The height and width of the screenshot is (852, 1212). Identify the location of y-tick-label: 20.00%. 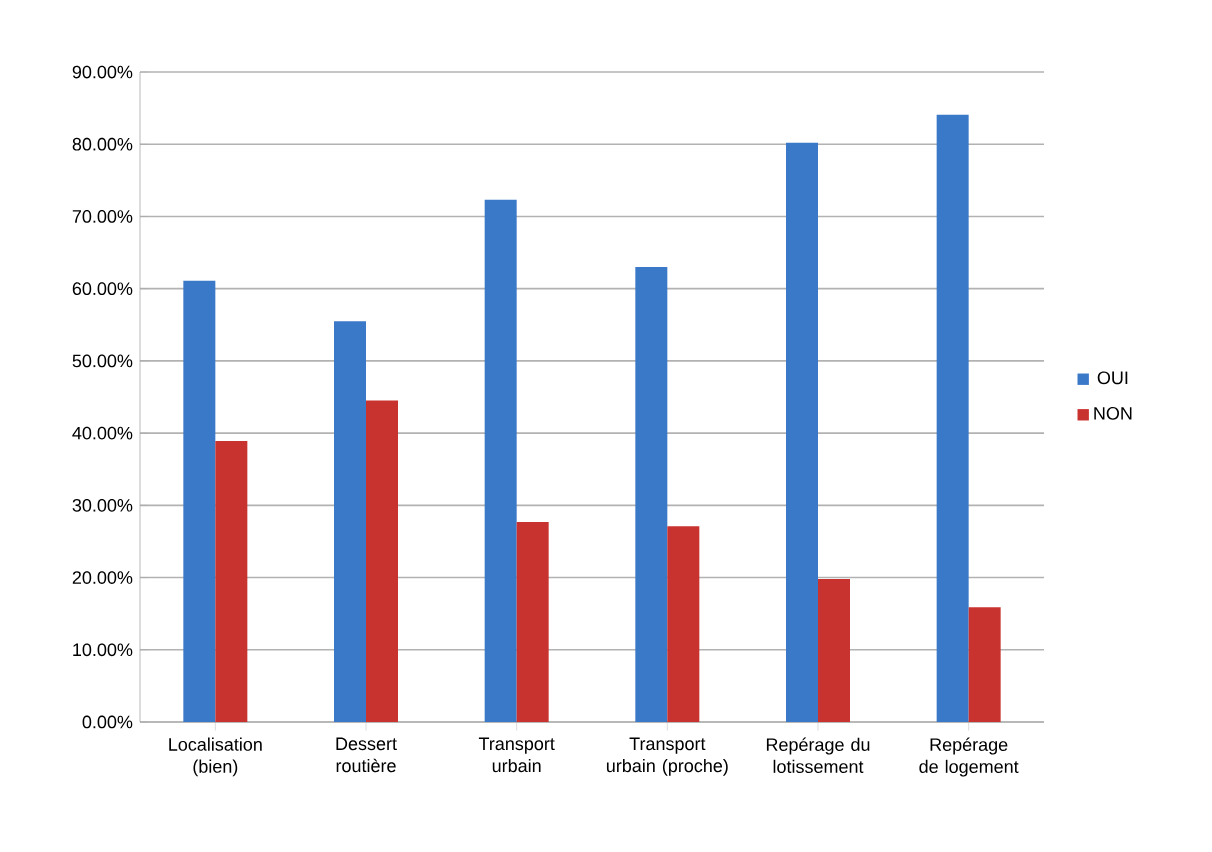
(102, 577).